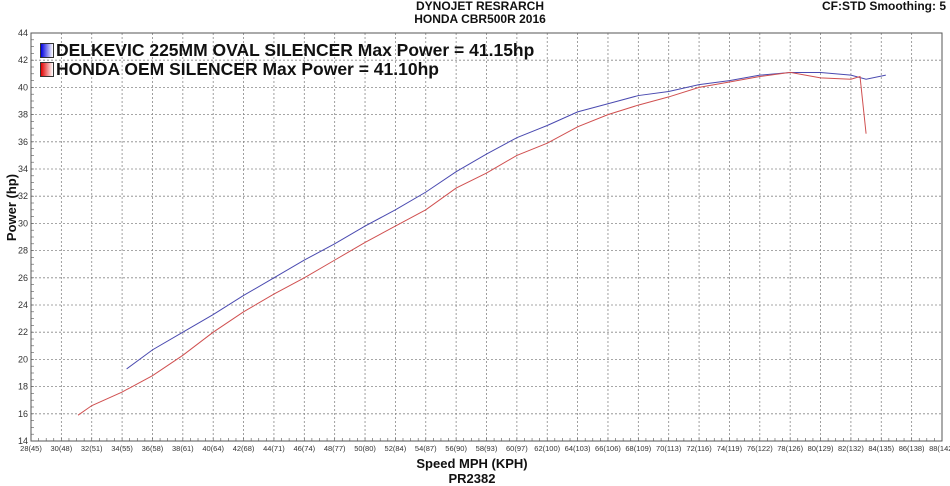 The width and height of the screenshot is (950, 486). What do you see at coordinates (247, 69) in the screenshot?
I see `legend-label: HONDA OEM SILENCER Max Power = 41.10hp` at bounding box center [247, 69].